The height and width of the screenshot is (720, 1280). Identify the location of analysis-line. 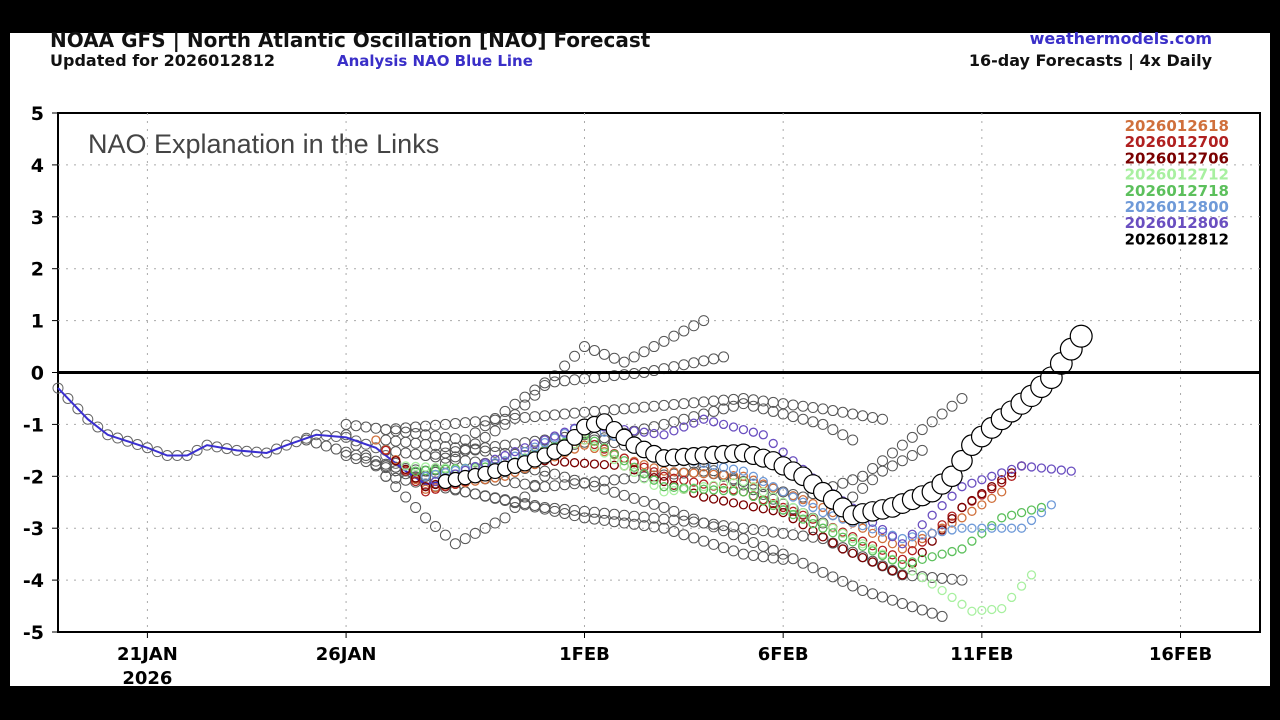
(251, 436).